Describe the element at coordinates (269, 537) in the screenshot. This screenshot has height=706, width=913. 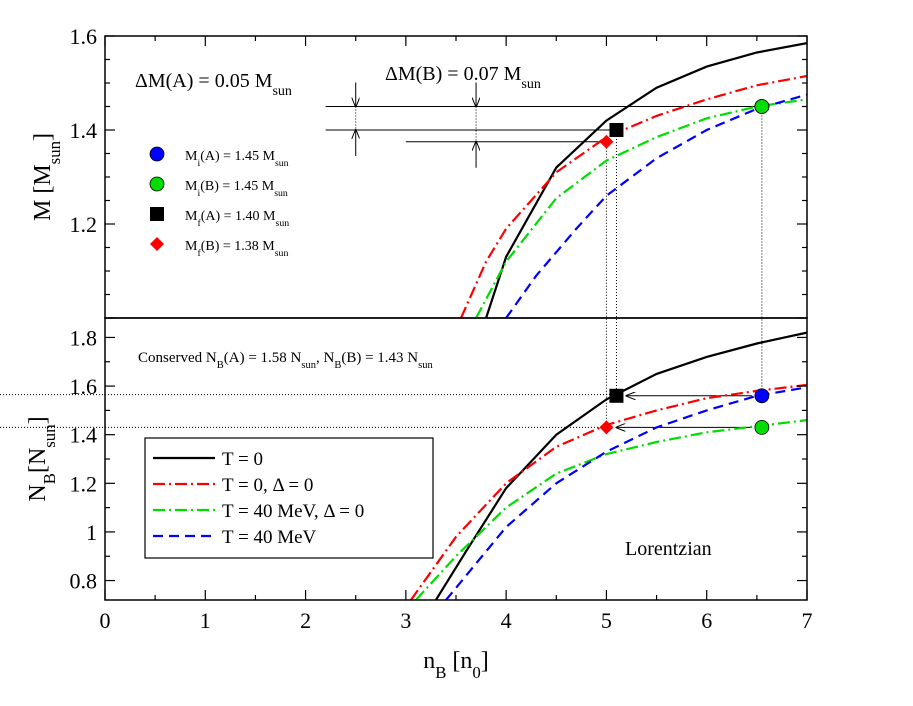
I see `legend-label-T40: T = 40 MeV` at that location.